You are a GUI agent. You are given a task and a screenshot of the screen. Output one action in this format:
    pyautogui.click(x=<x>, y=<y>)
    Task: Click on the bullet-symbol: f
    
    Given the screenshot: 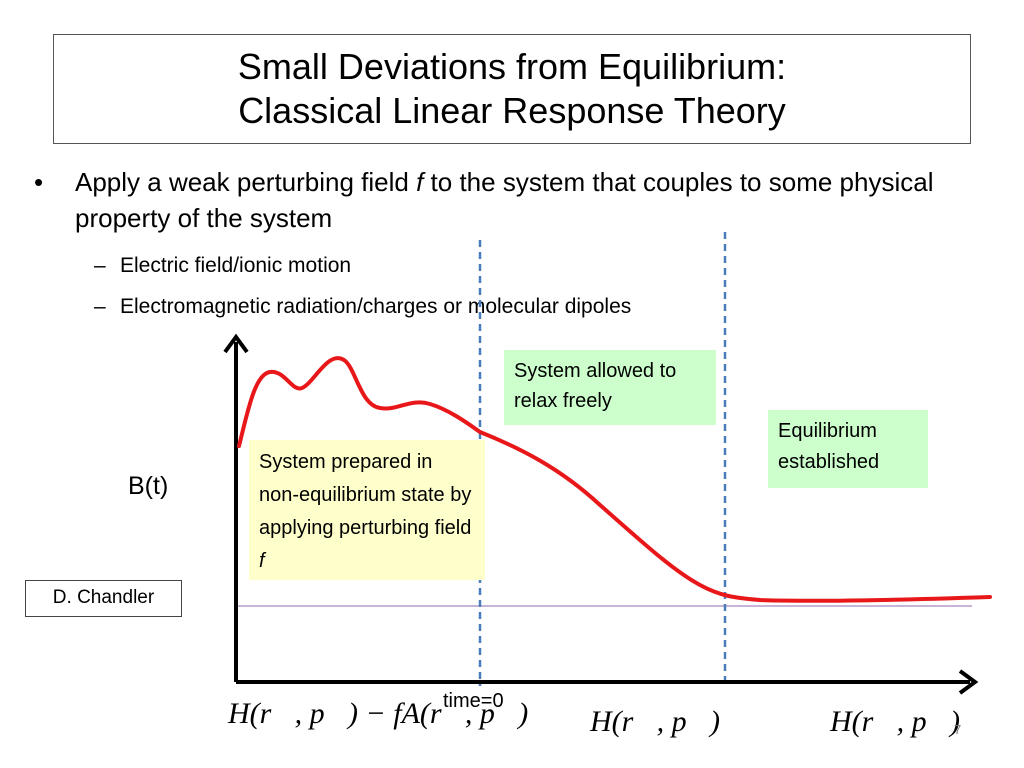 What is the action you would take?
    pyautogui.click(x=420, y=182)
    